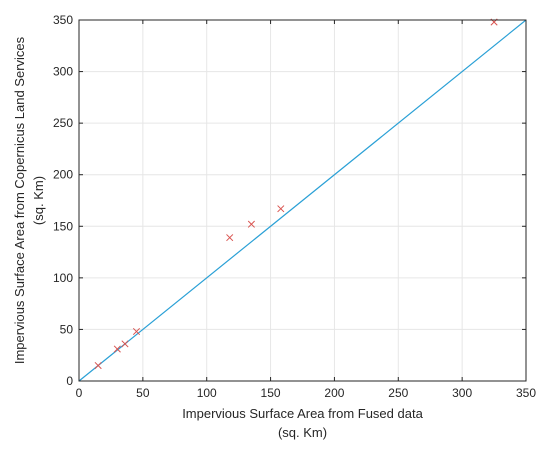 This screenshot has height=449, width=550. What do you see at coordinates (526, 393) in the screenshot?
I see `x-tick-label: 350` at bounding box center [526, 393].